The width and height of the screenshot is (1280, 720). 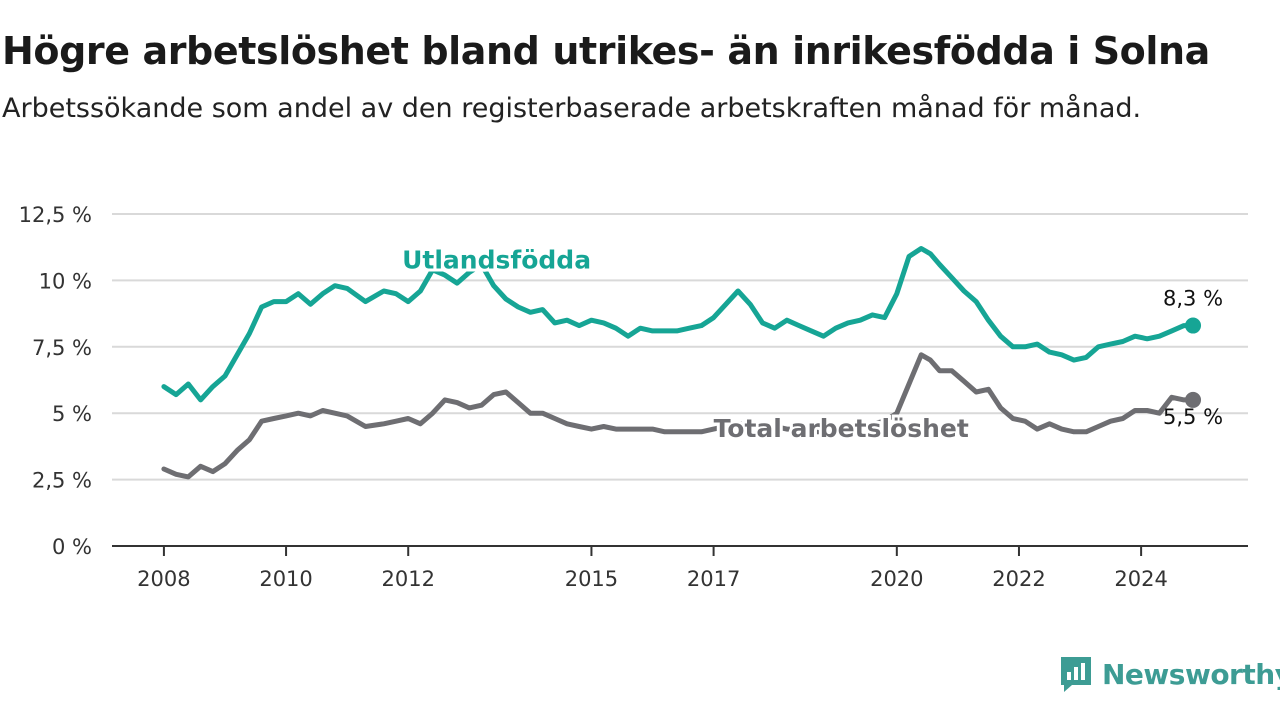 What do you see at coordinates (65, 281) in the screenshot?
I see `y-tick-label: 10 %` at bounding box center [65, 281].